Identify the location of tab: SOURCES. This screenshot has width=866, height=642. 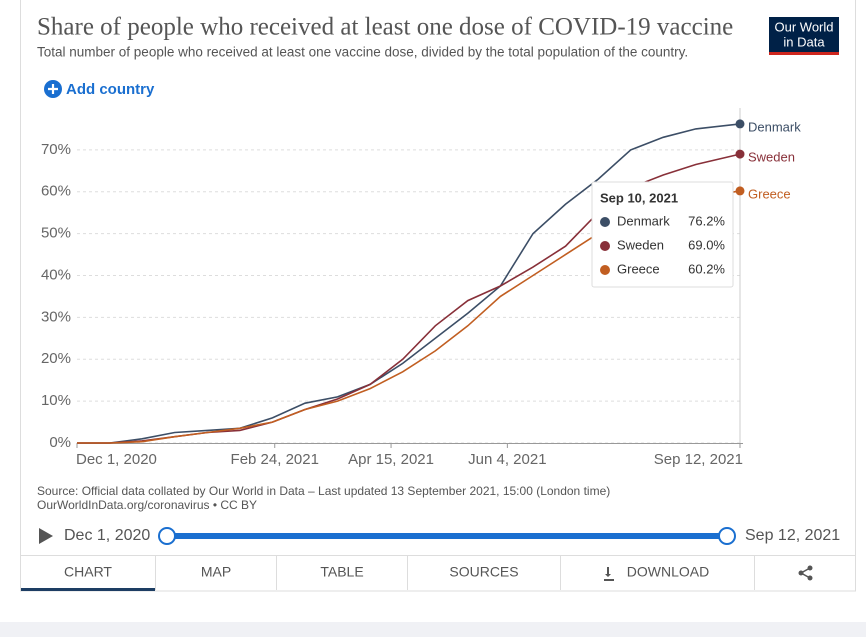
(483, 572).